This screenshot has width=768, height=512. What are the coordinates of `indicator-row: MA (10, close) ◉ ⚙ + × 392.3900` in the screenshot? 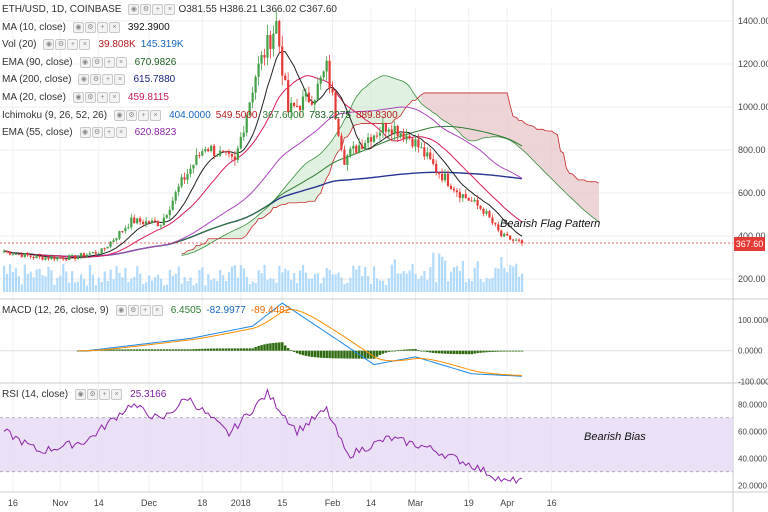 It's located at (86, 27).